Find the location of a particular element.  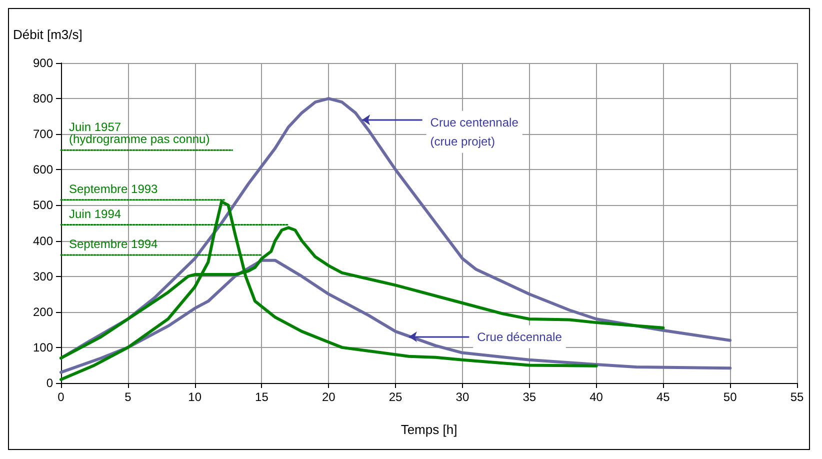

y-tick-label: 0 is located at coordinates (50, 383).